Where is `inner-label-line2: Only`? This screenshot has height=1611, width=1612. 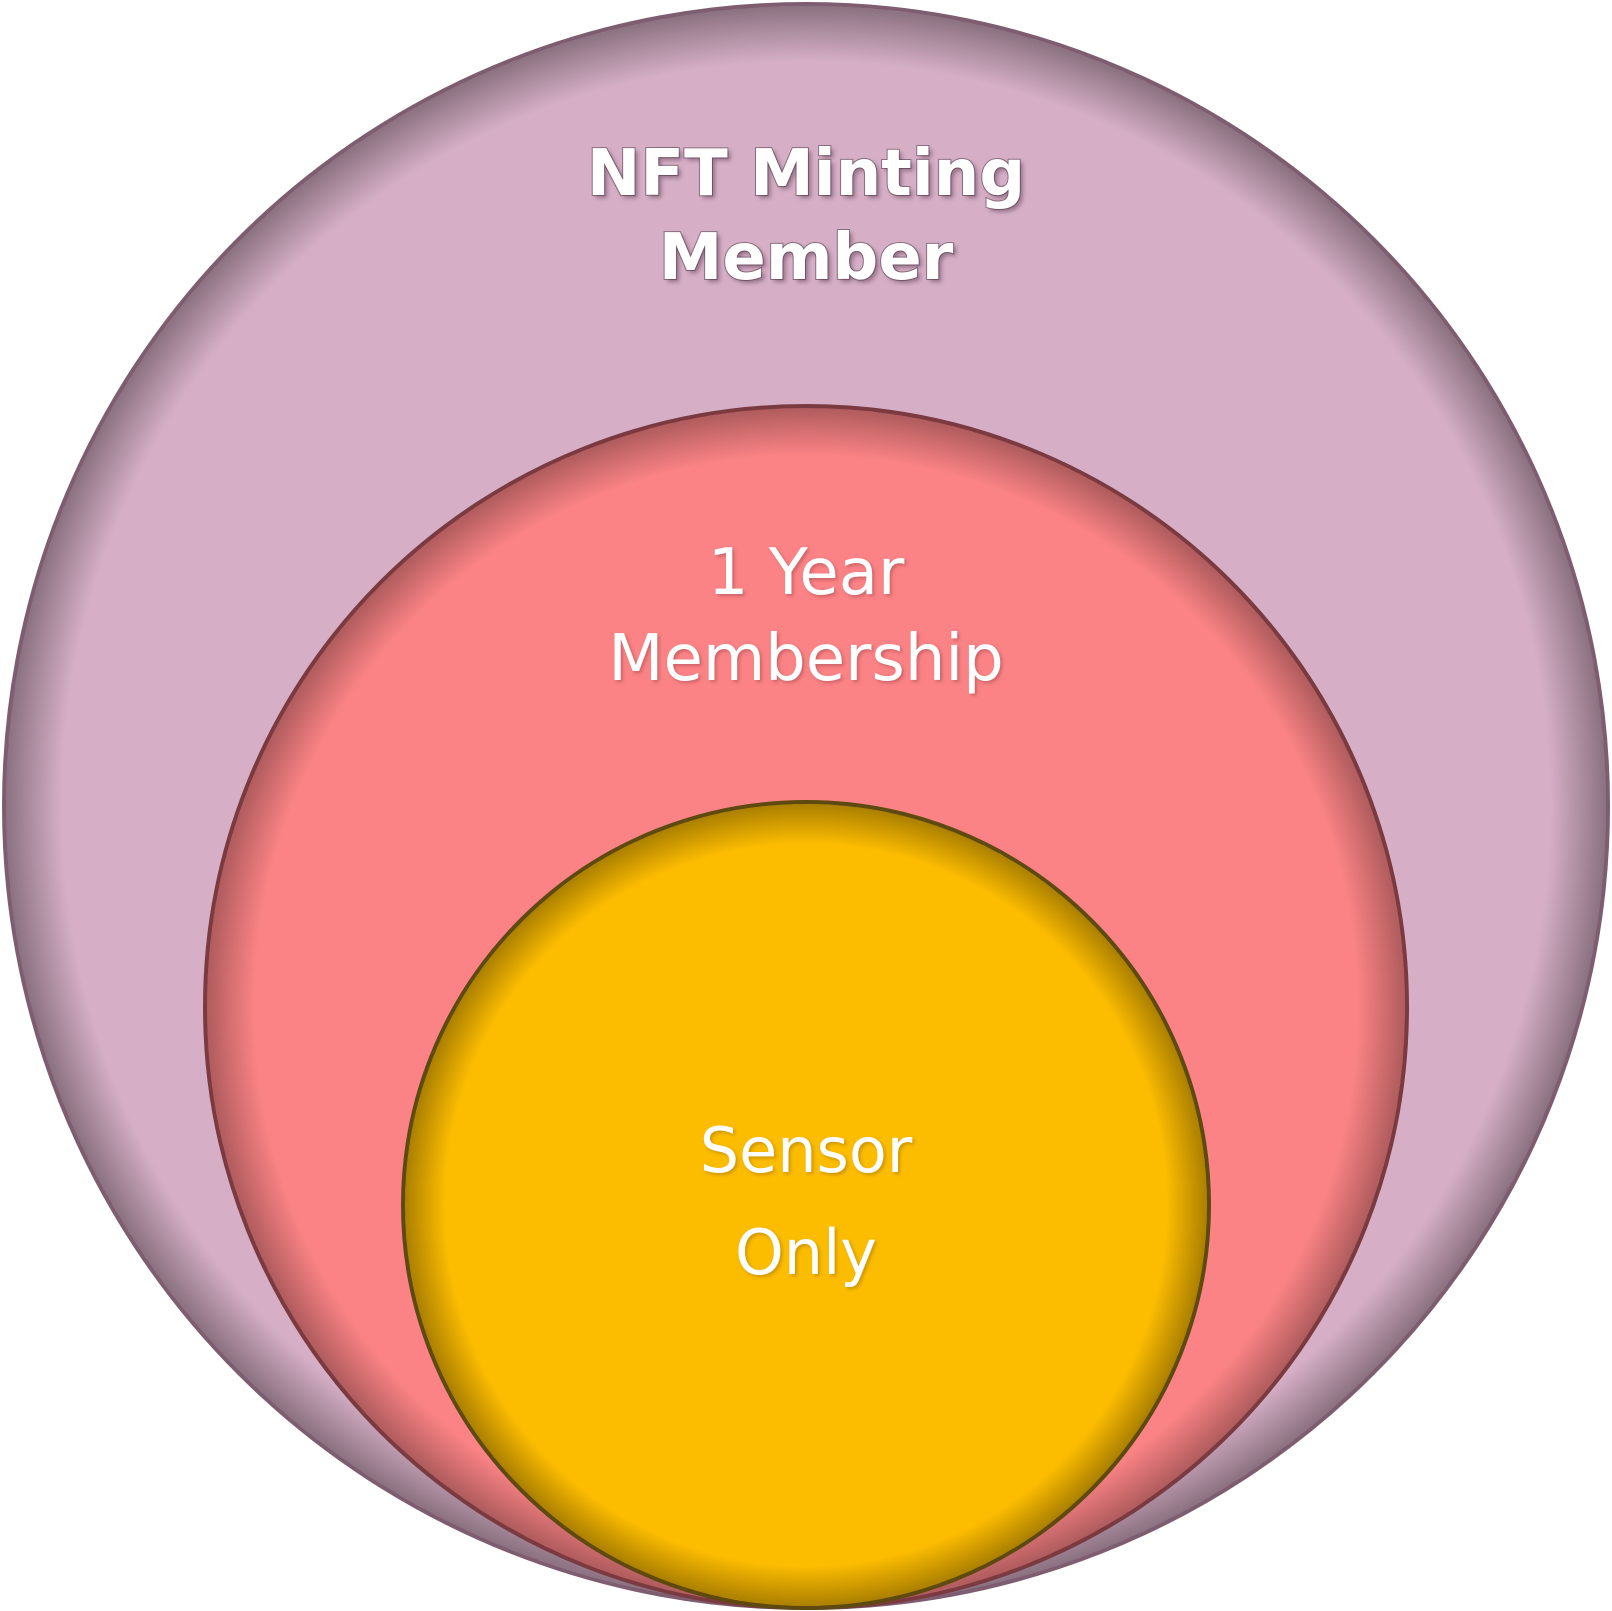
inner-label-line2: Only is located at coordinates (805, 1252).